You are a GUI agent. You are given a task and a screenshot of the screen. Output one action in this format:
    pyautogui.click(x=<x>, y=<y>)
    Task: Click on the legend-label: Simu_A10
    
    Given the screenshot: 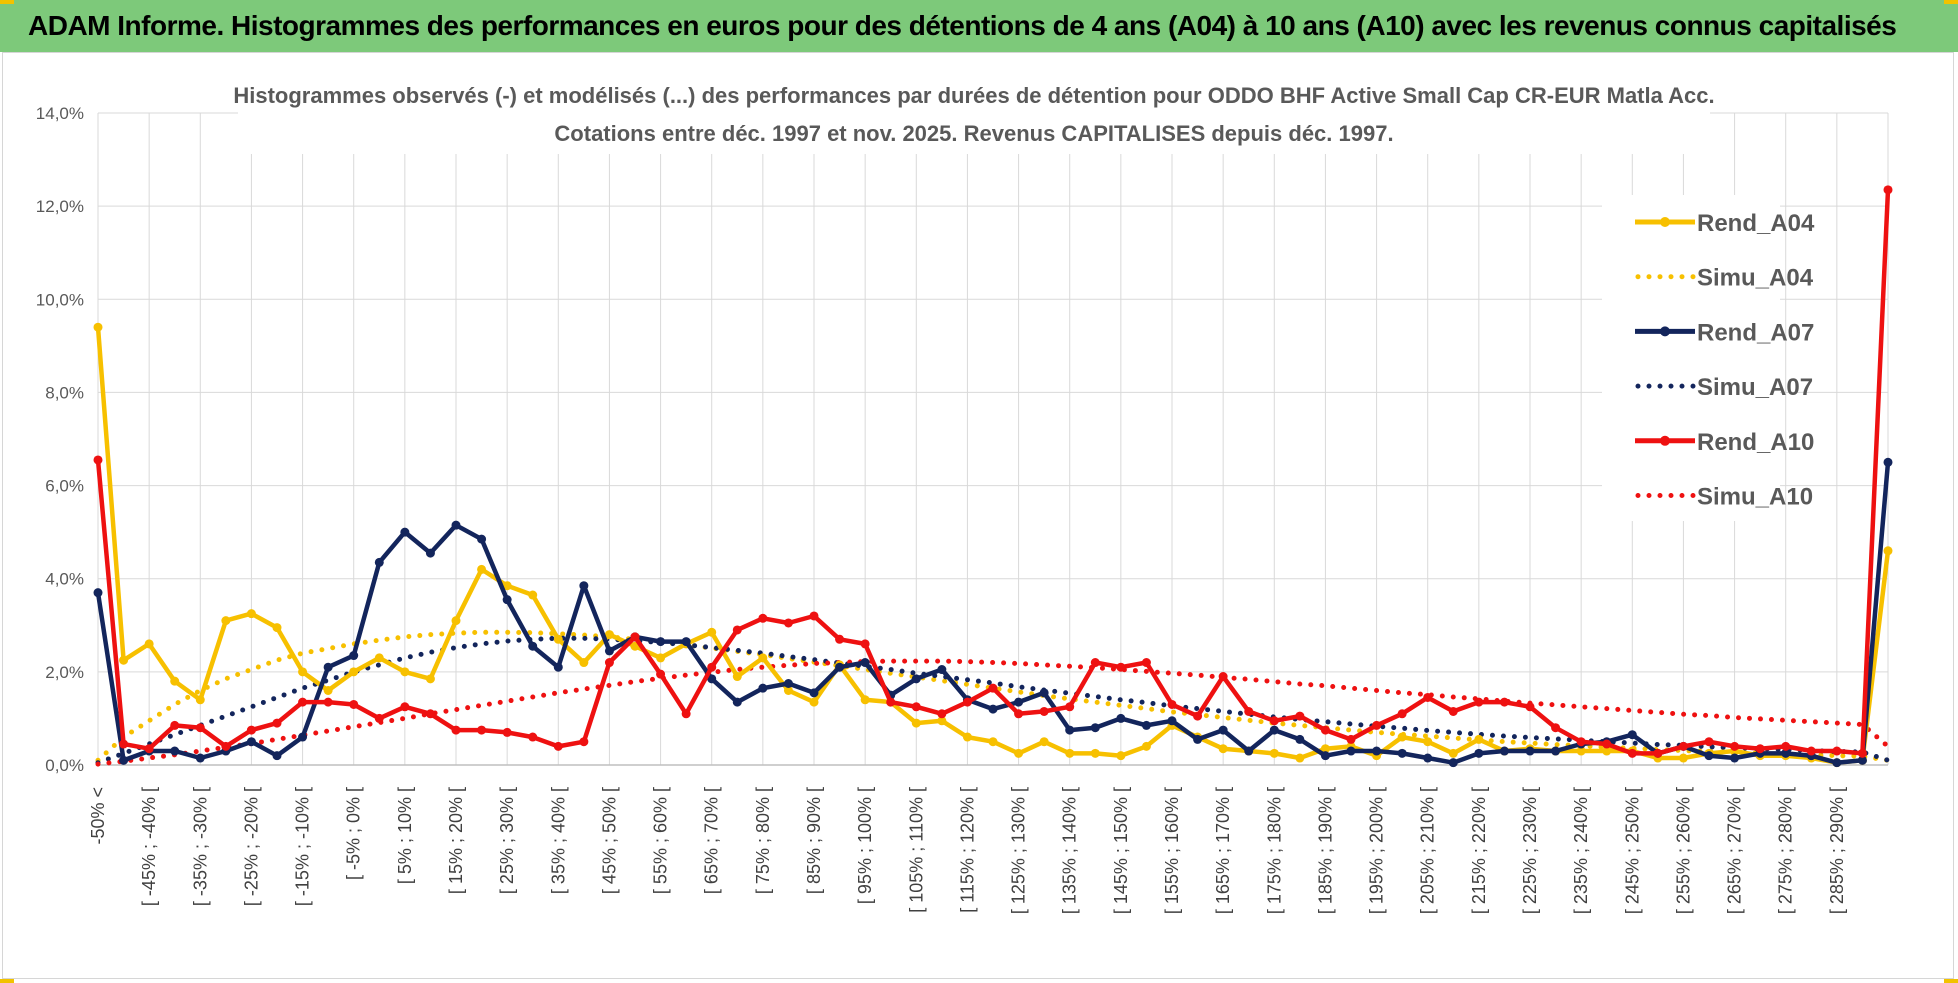 What is the action you would take?
    pyautogui.click(x=1755, y=497)
    